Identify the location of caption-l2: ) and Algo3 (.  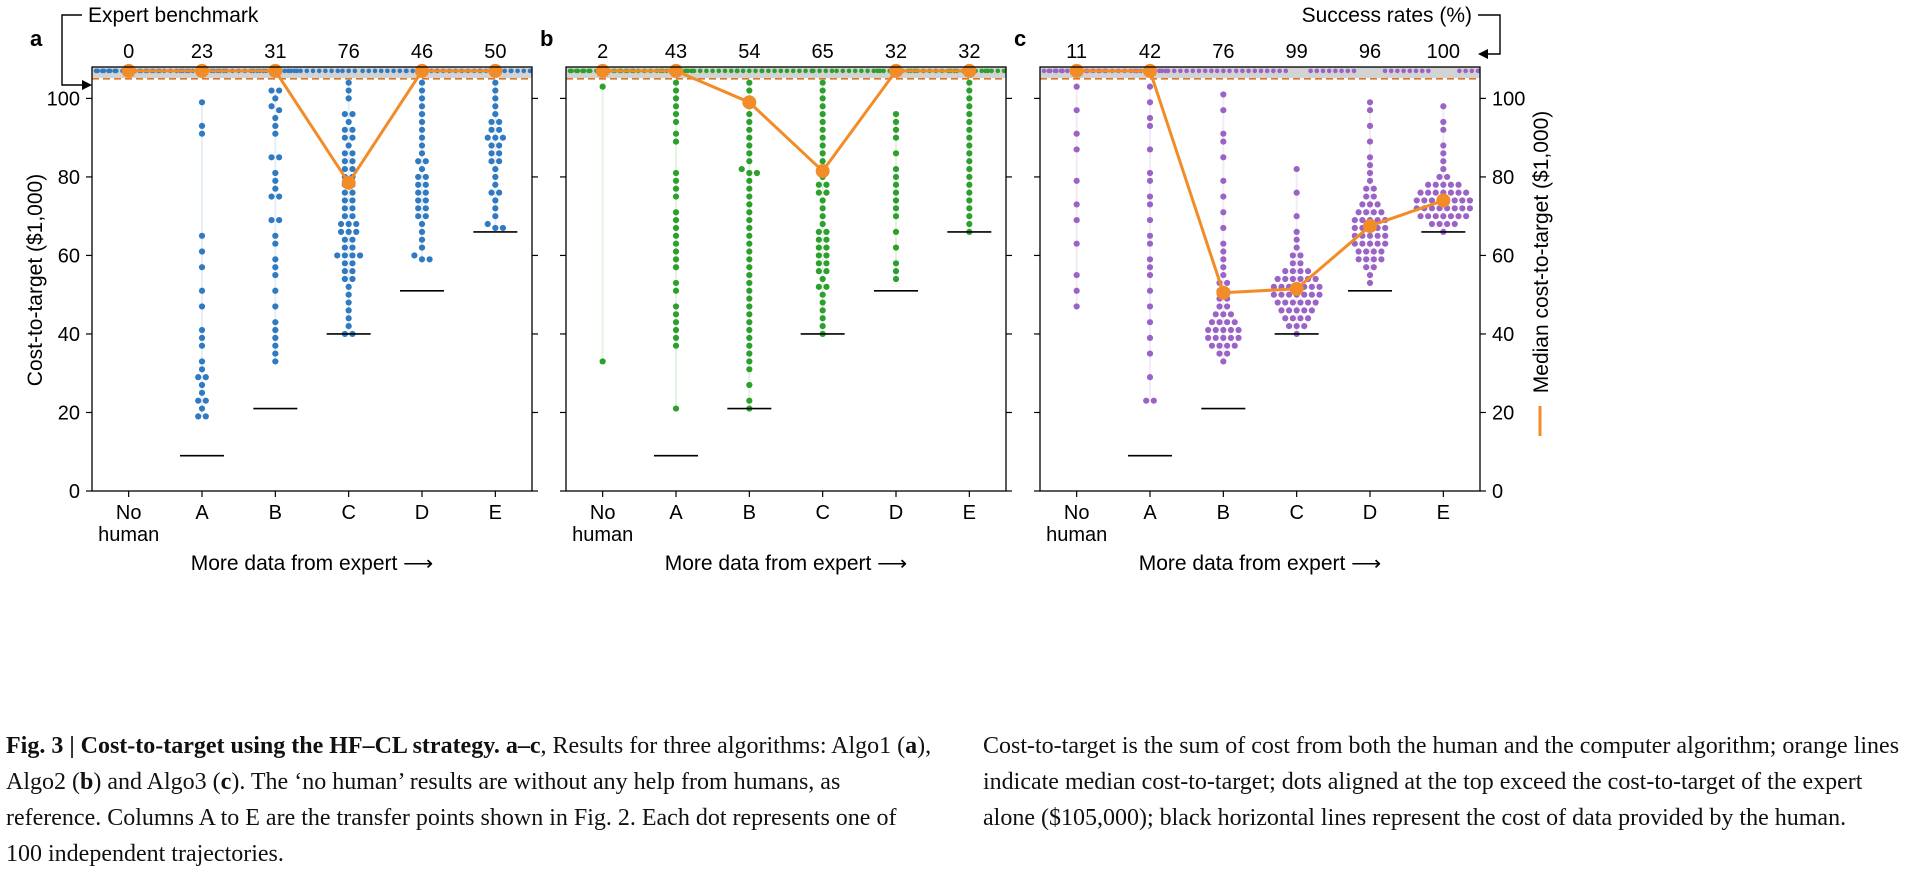
(157, 782).